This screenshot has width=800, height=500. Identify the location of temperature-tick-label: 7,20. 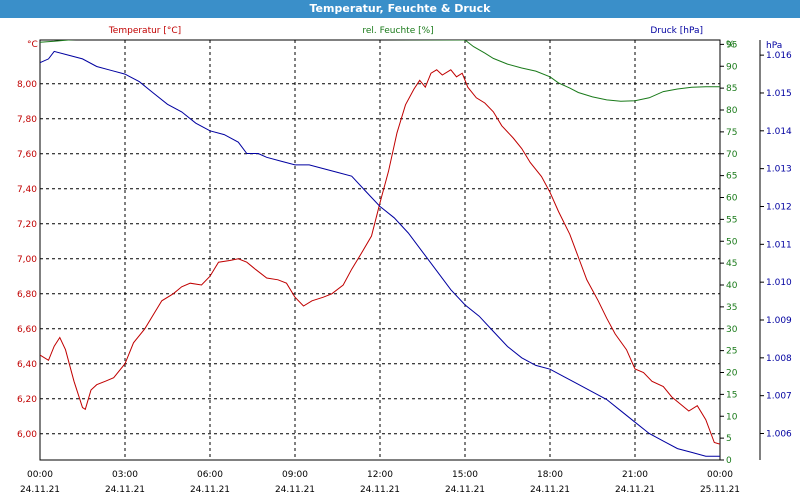
(27, 225).